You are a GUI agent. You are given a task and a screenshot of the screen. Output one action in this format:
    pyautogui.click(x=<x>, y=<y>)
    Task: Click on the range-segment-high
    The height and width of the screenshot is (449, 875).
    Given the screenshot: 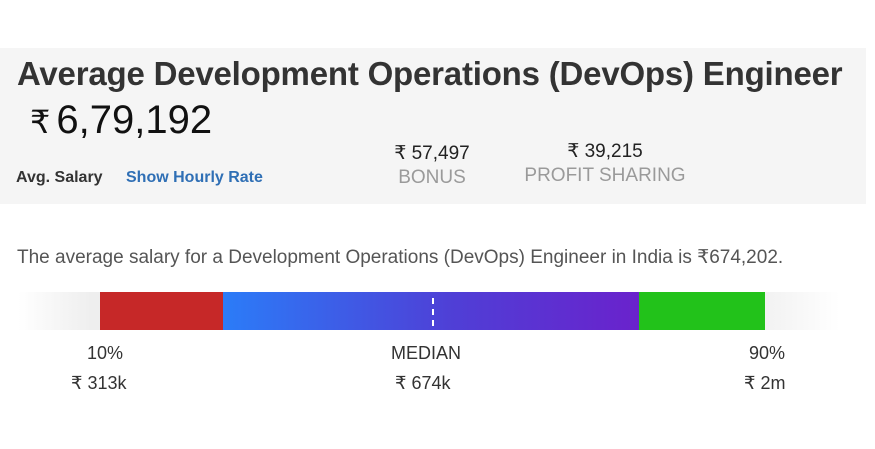 What is the action you would take?
    pyautogui.click(x=702, y=311)
    